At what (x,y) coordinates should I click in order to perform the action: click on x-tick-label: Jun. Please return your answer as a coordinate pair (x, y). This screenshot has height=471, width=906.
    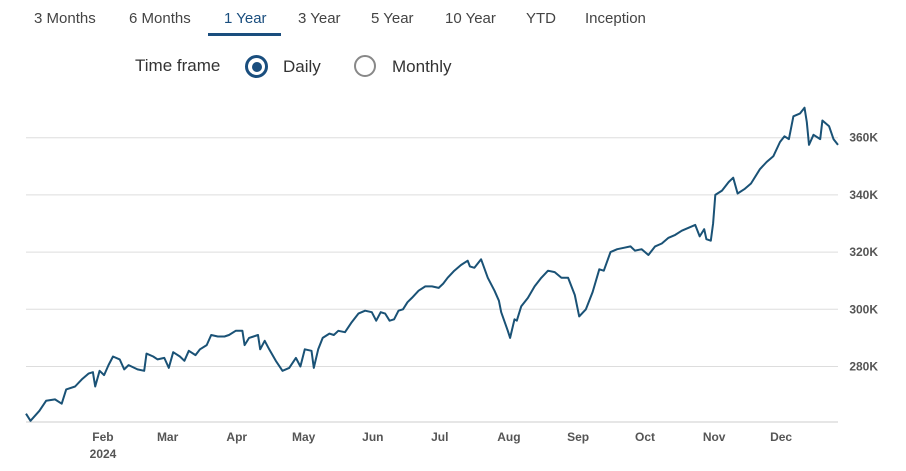
    Looking at the image, I should click on (372, 437).